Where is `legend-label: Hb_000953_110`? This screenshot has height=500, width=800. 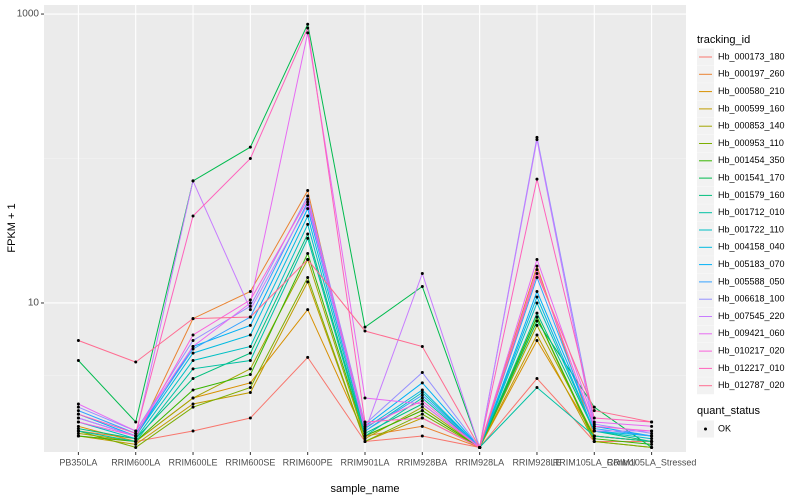 legend-label: Hb_000953_110 is located at coordinates (751, 143).